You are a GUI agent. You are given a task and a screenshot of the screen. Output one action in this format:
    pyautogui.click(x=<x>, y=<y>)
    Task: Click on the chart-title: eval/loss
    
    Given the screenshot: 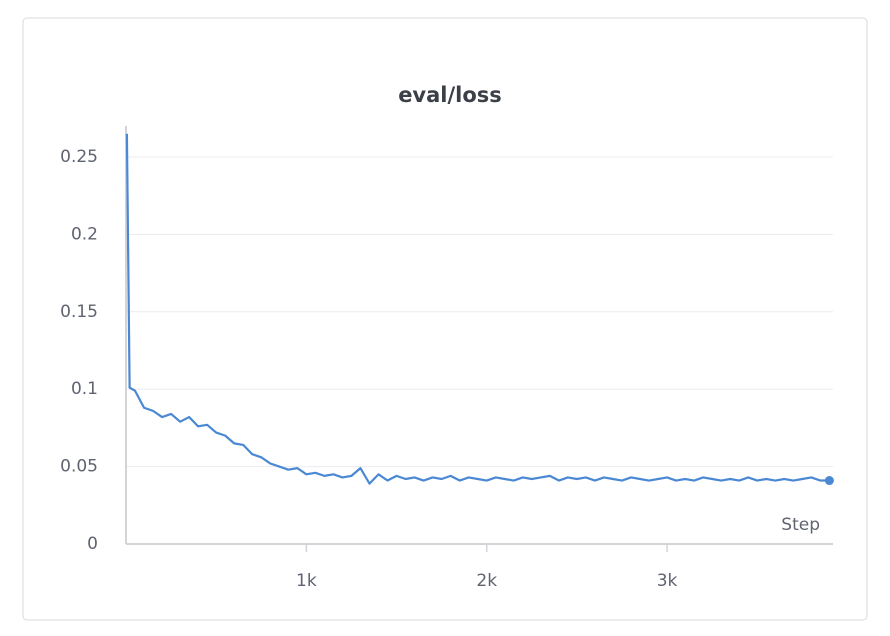 What is the action you would take?
    pyautogui.click(x=450, y=95)
    